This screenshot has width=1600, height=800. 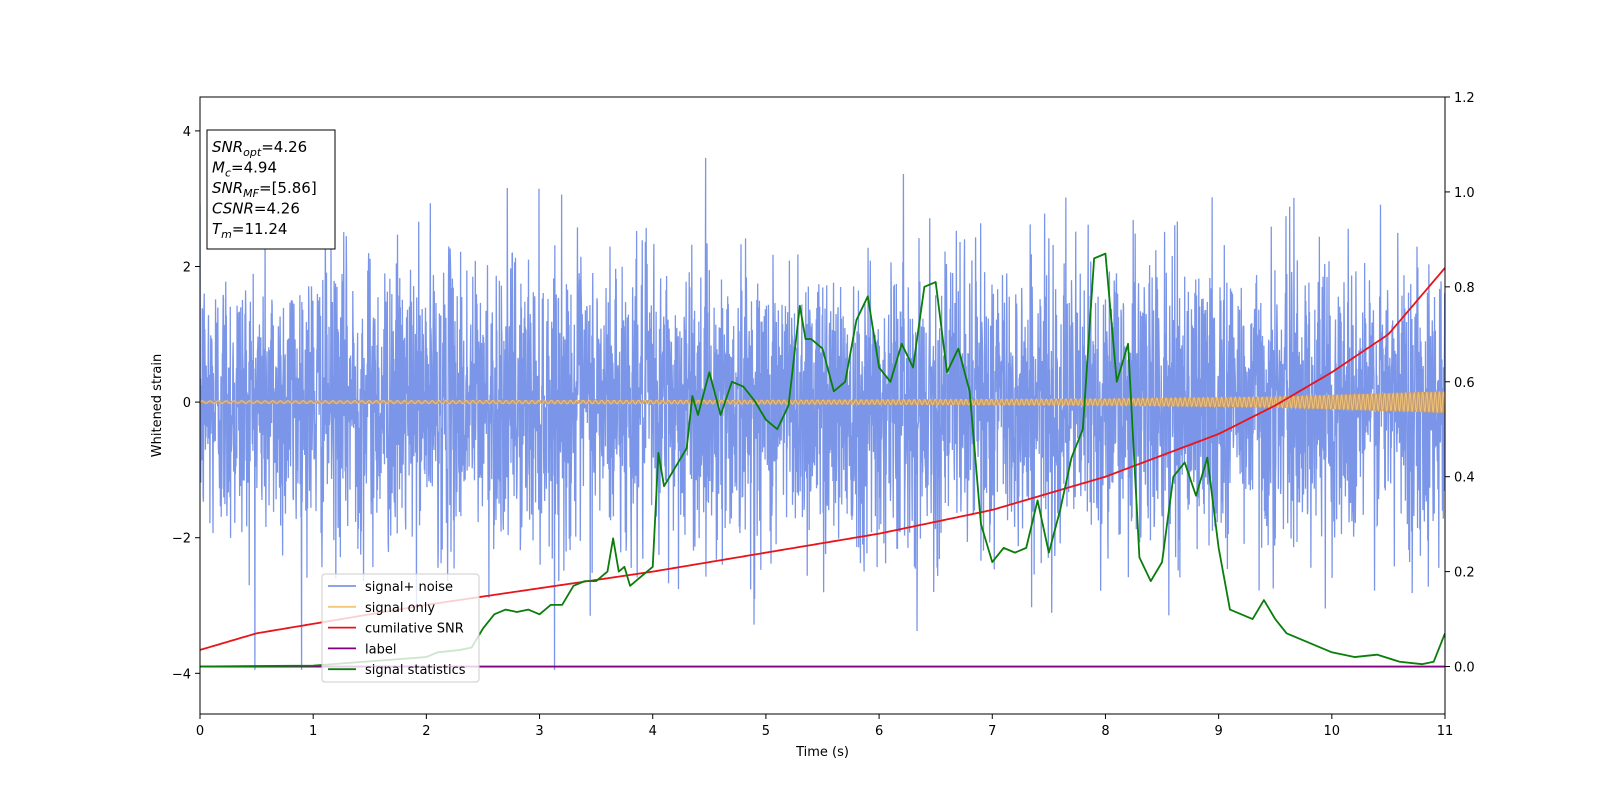 I want to click on x-tick-label: 1, so click(x=313, y=731).